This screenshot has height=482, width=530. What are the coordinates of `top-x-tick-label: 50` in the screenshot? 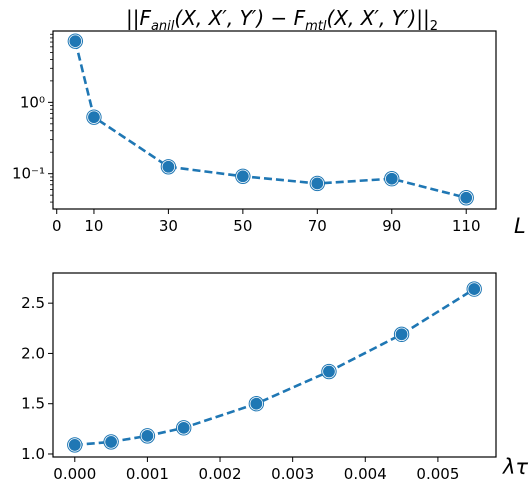 It's located at (242, 226).